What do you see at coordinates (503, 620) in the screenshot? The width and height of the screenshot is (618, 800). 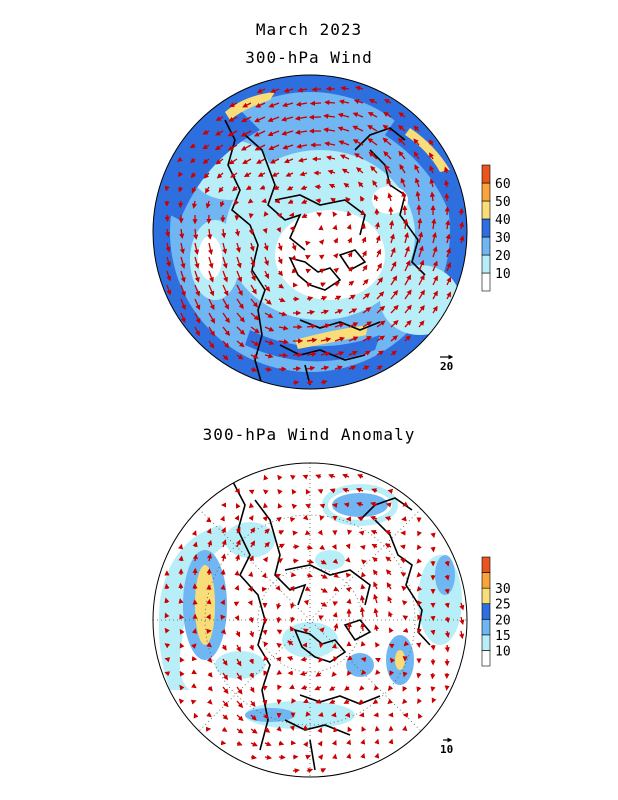 I see `panel2-colorbar-tick-label: 20` at bounding box center [503, 620].